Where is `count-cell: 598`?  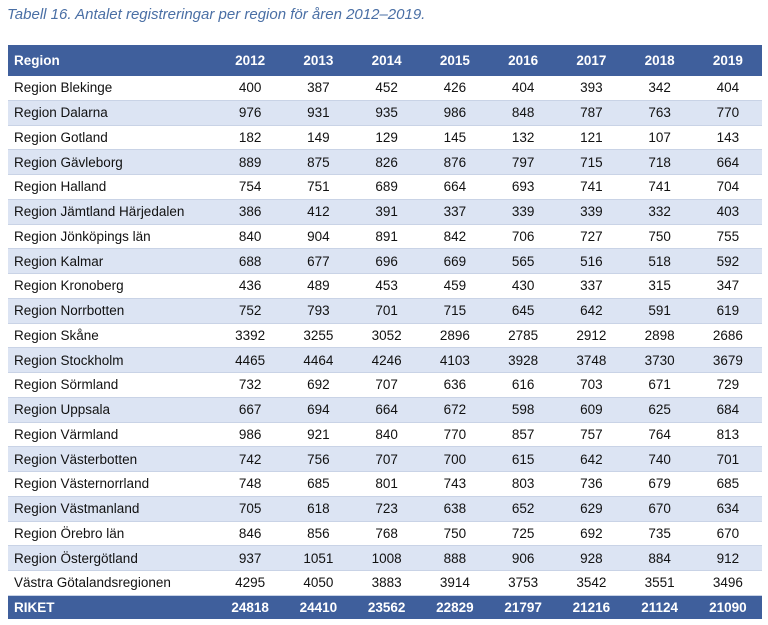 count-cell: 598 is located at coordinates (523, 410).